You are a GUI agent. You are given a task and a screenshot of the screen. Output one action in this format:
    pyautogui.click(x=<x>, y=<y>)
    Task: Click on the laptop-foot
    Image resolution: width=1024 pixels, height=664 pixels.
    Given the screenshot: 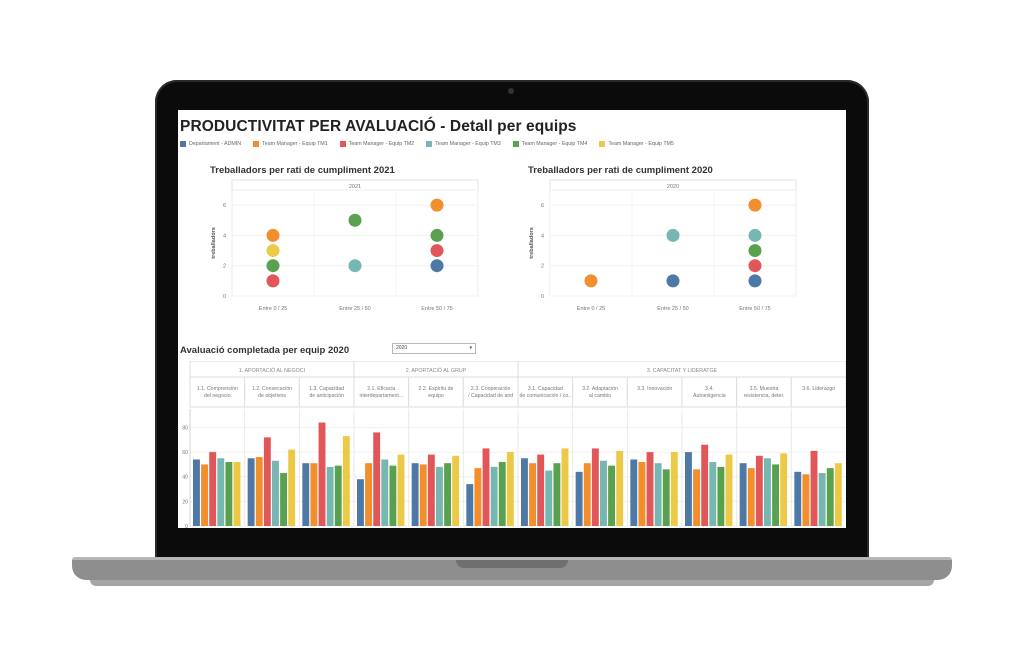 What is the action you would take?
    pyautogui.click(x=512, y=583)
    